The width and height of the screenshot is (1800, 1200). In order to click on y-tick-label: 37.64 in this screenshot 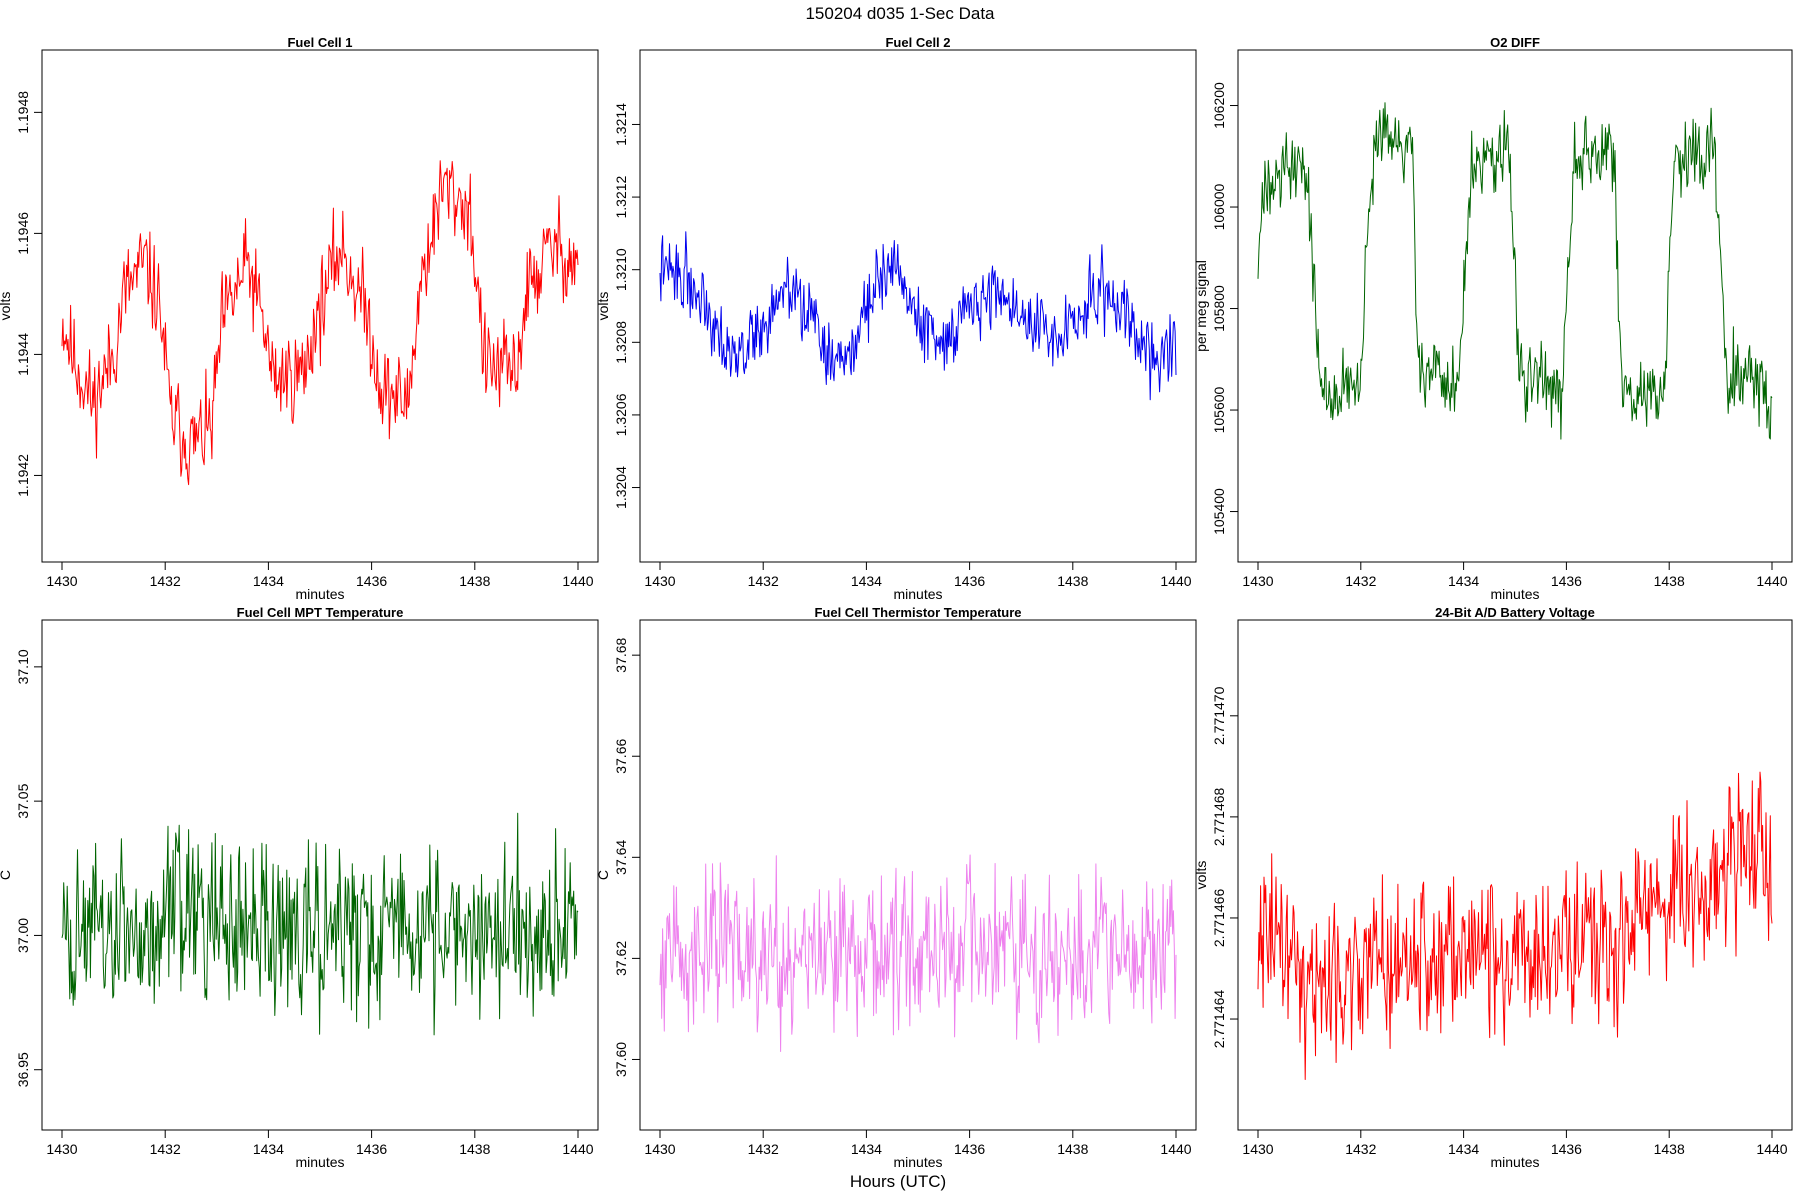, I will do `click(621, 857)`.